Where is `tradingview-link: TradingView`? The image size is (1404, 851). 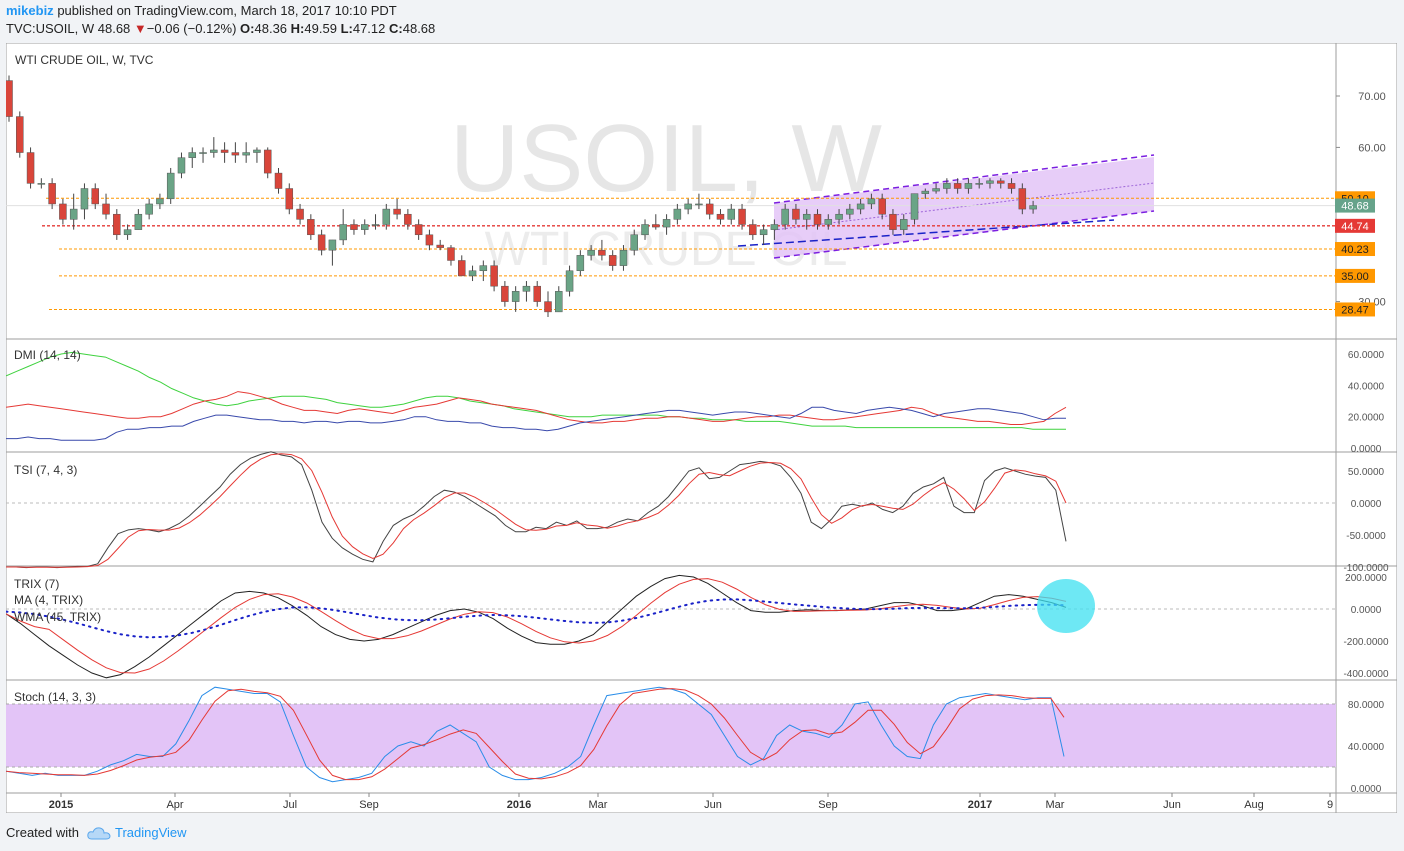
tradingview-link: TradingView is located at coordinates (137, 832).